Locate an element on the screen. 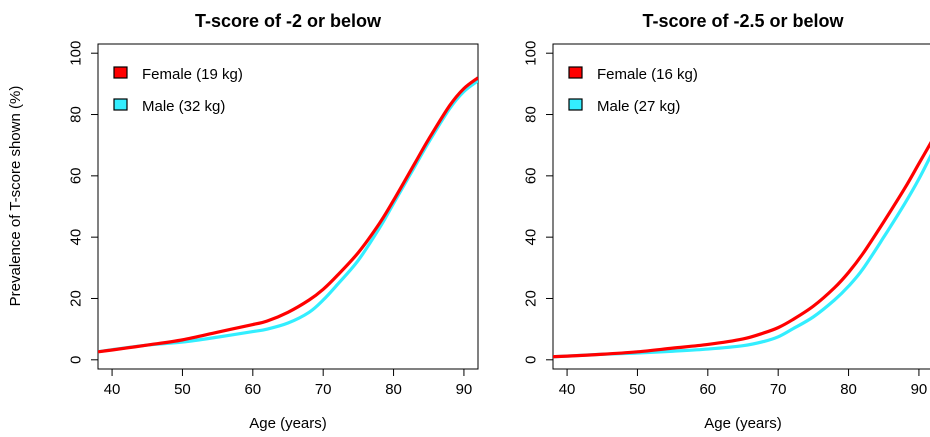 This screenshot has width=930, height=437. legend-label-male: Male (32 kg) is located at coordinates (183, 106).